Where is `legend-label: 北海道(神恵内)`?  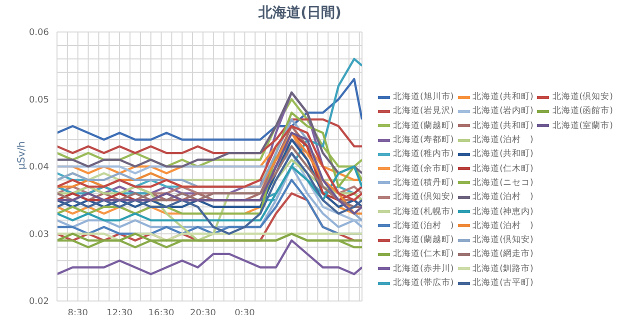 legend-label: 北海道(神恵内) is located at coordinates (503, 212).